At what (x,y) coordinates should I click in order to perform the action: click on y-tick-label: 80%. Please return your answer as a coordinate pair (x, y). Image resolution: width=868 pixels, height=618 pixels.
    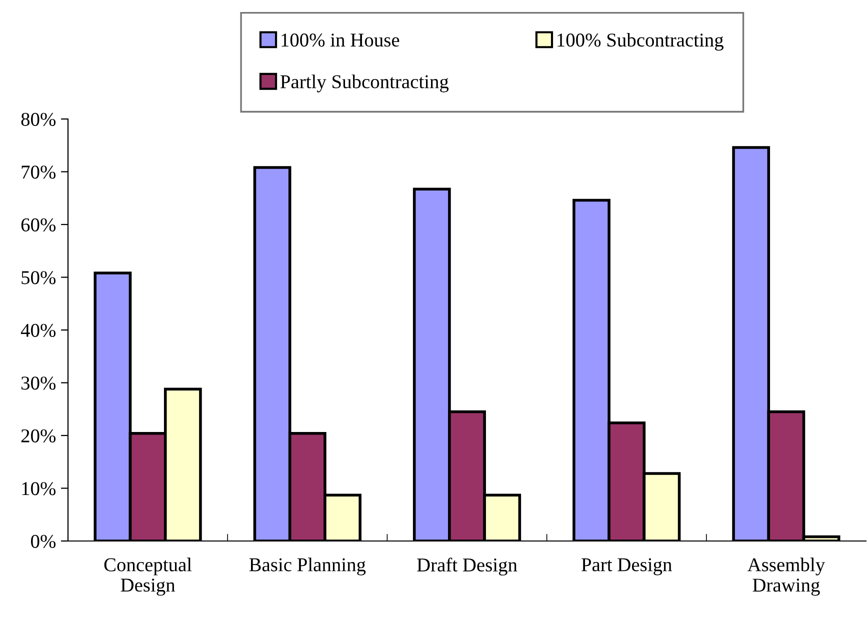
    Looking at the image, I should click on (38, 119).